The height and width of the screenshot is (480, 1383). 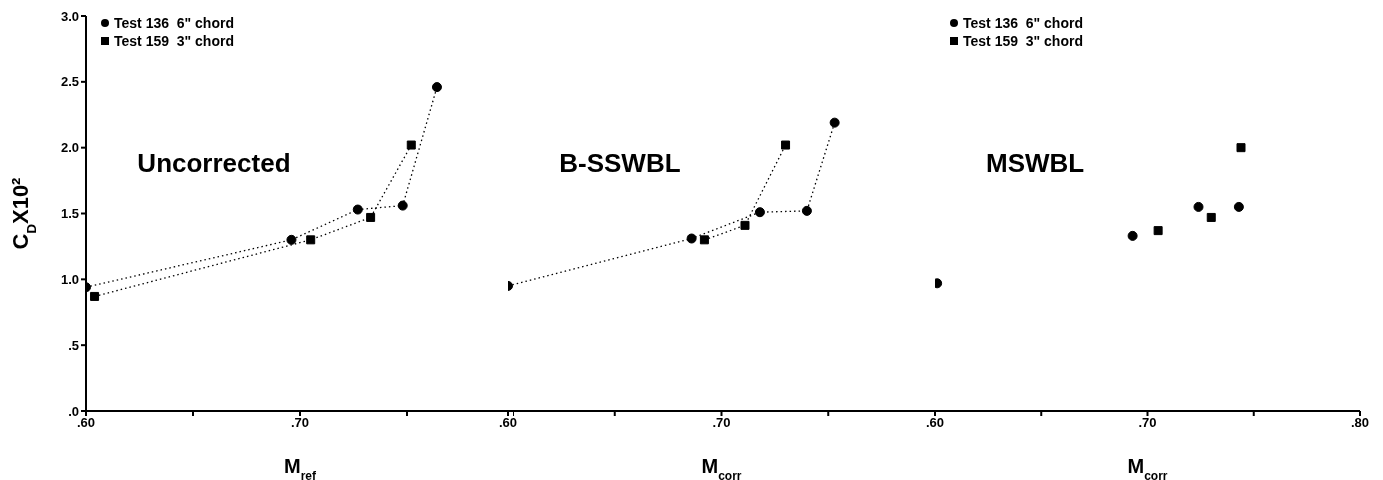 I want to click on annotation: B-SSWBL, so click(x=620, y=163).